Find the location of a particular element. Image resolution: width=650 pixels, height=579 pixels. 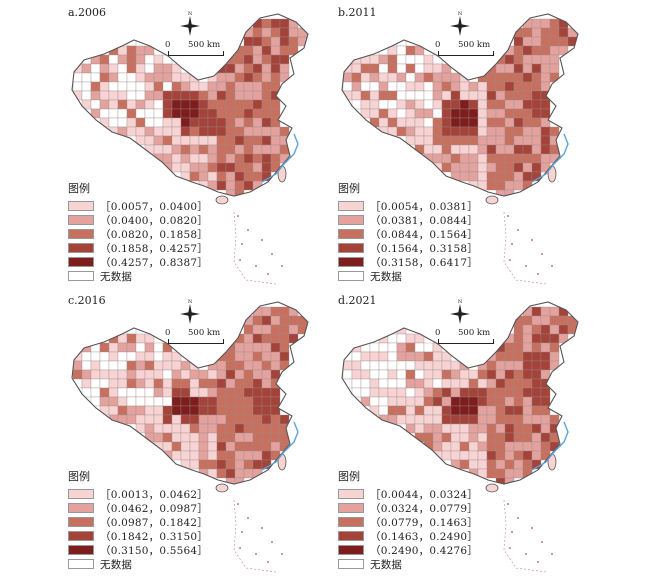

legend-item: ［0.0054，0.0381］ is located at coordinates (408, 206).